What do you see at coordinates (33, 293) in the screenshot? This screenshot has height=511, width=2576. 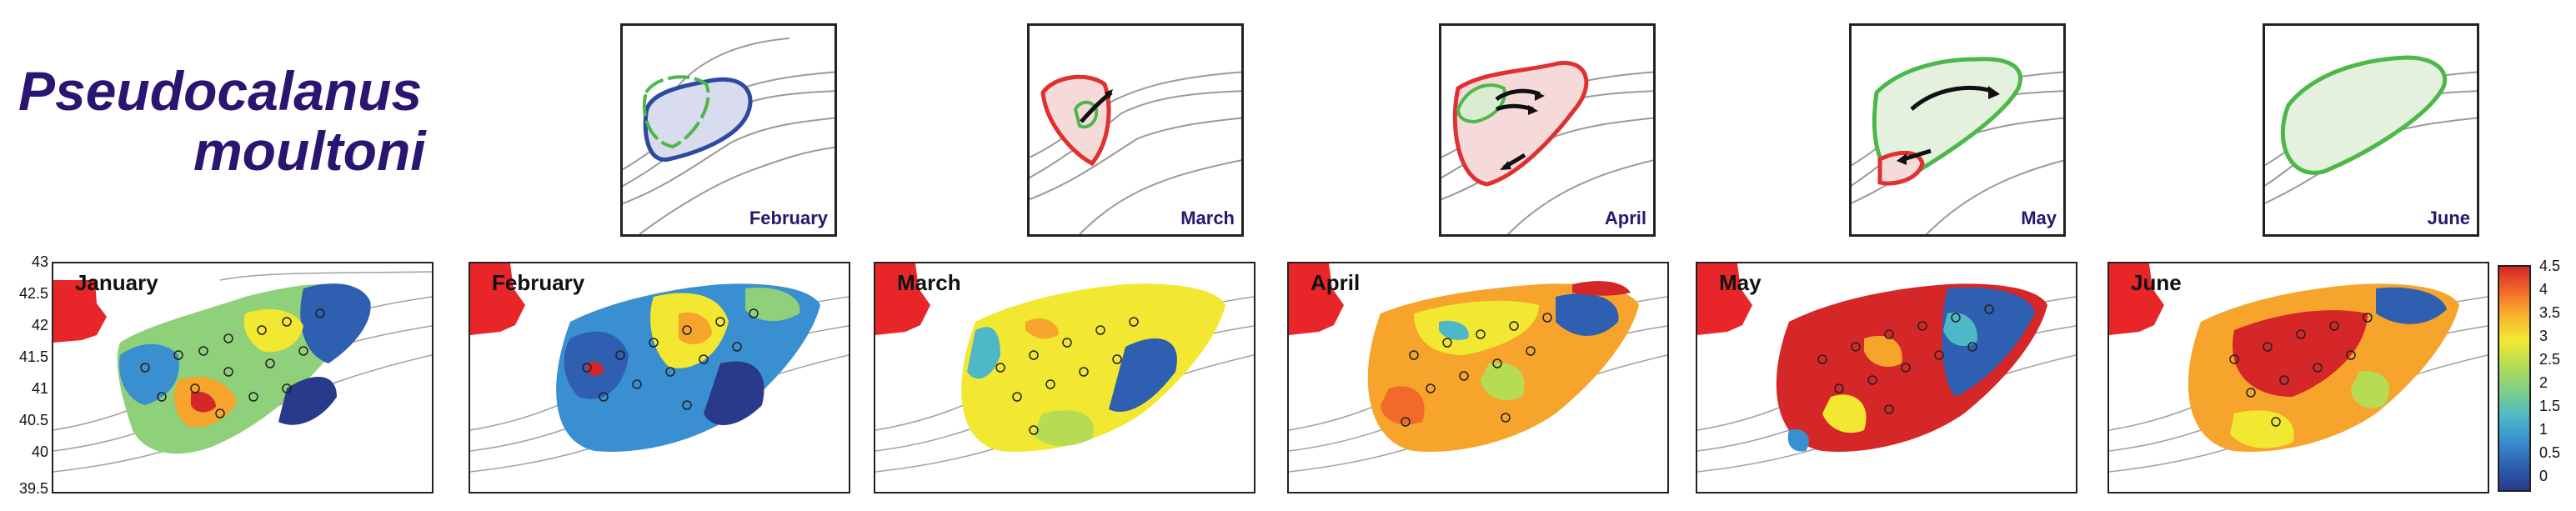 I see `y-tick: 42.5` at bounding box center [33, 293].